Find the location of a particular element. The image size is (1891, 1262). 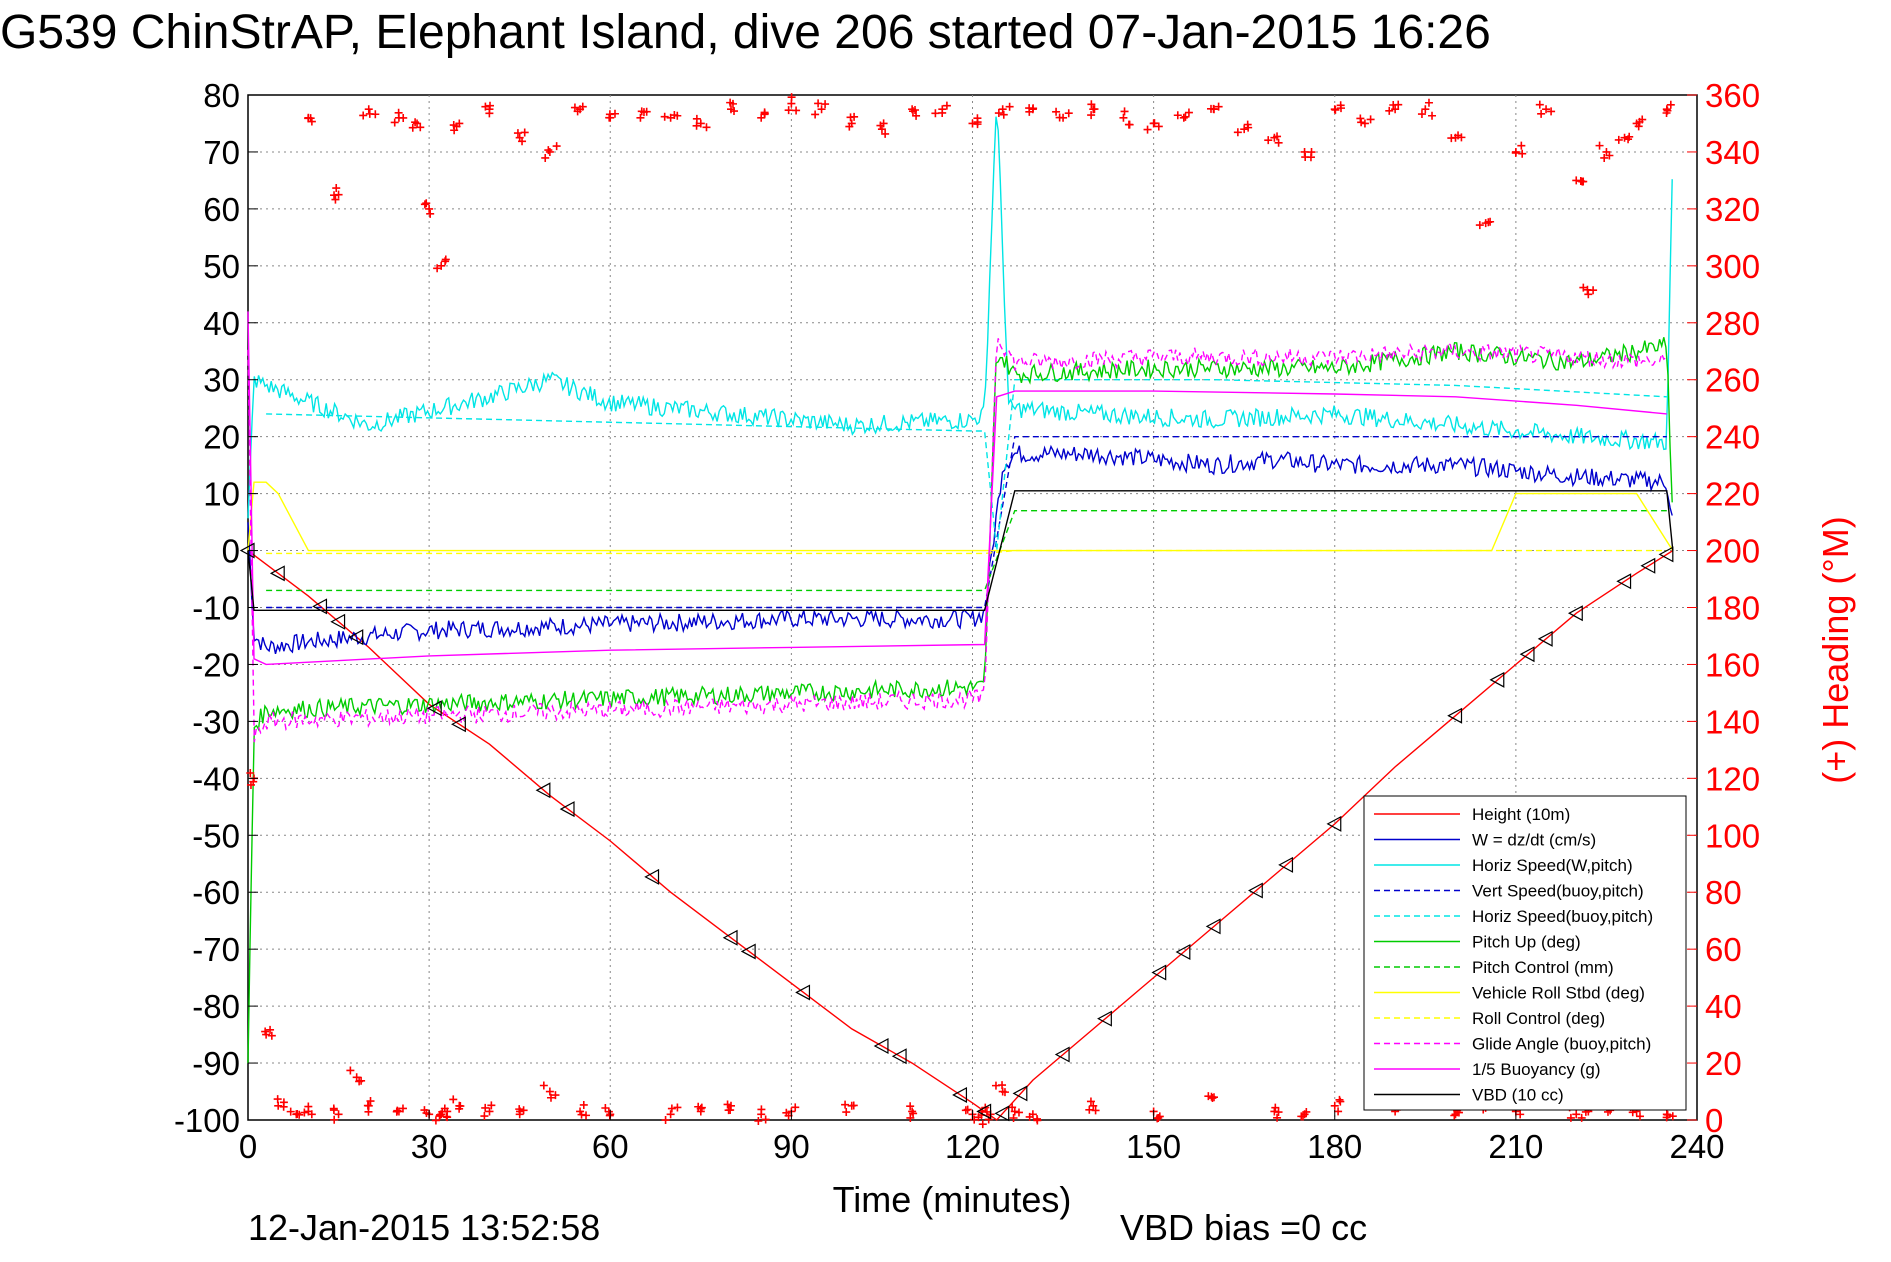

legend-entry: Height (10m) is located at coordinates (1521, 814).